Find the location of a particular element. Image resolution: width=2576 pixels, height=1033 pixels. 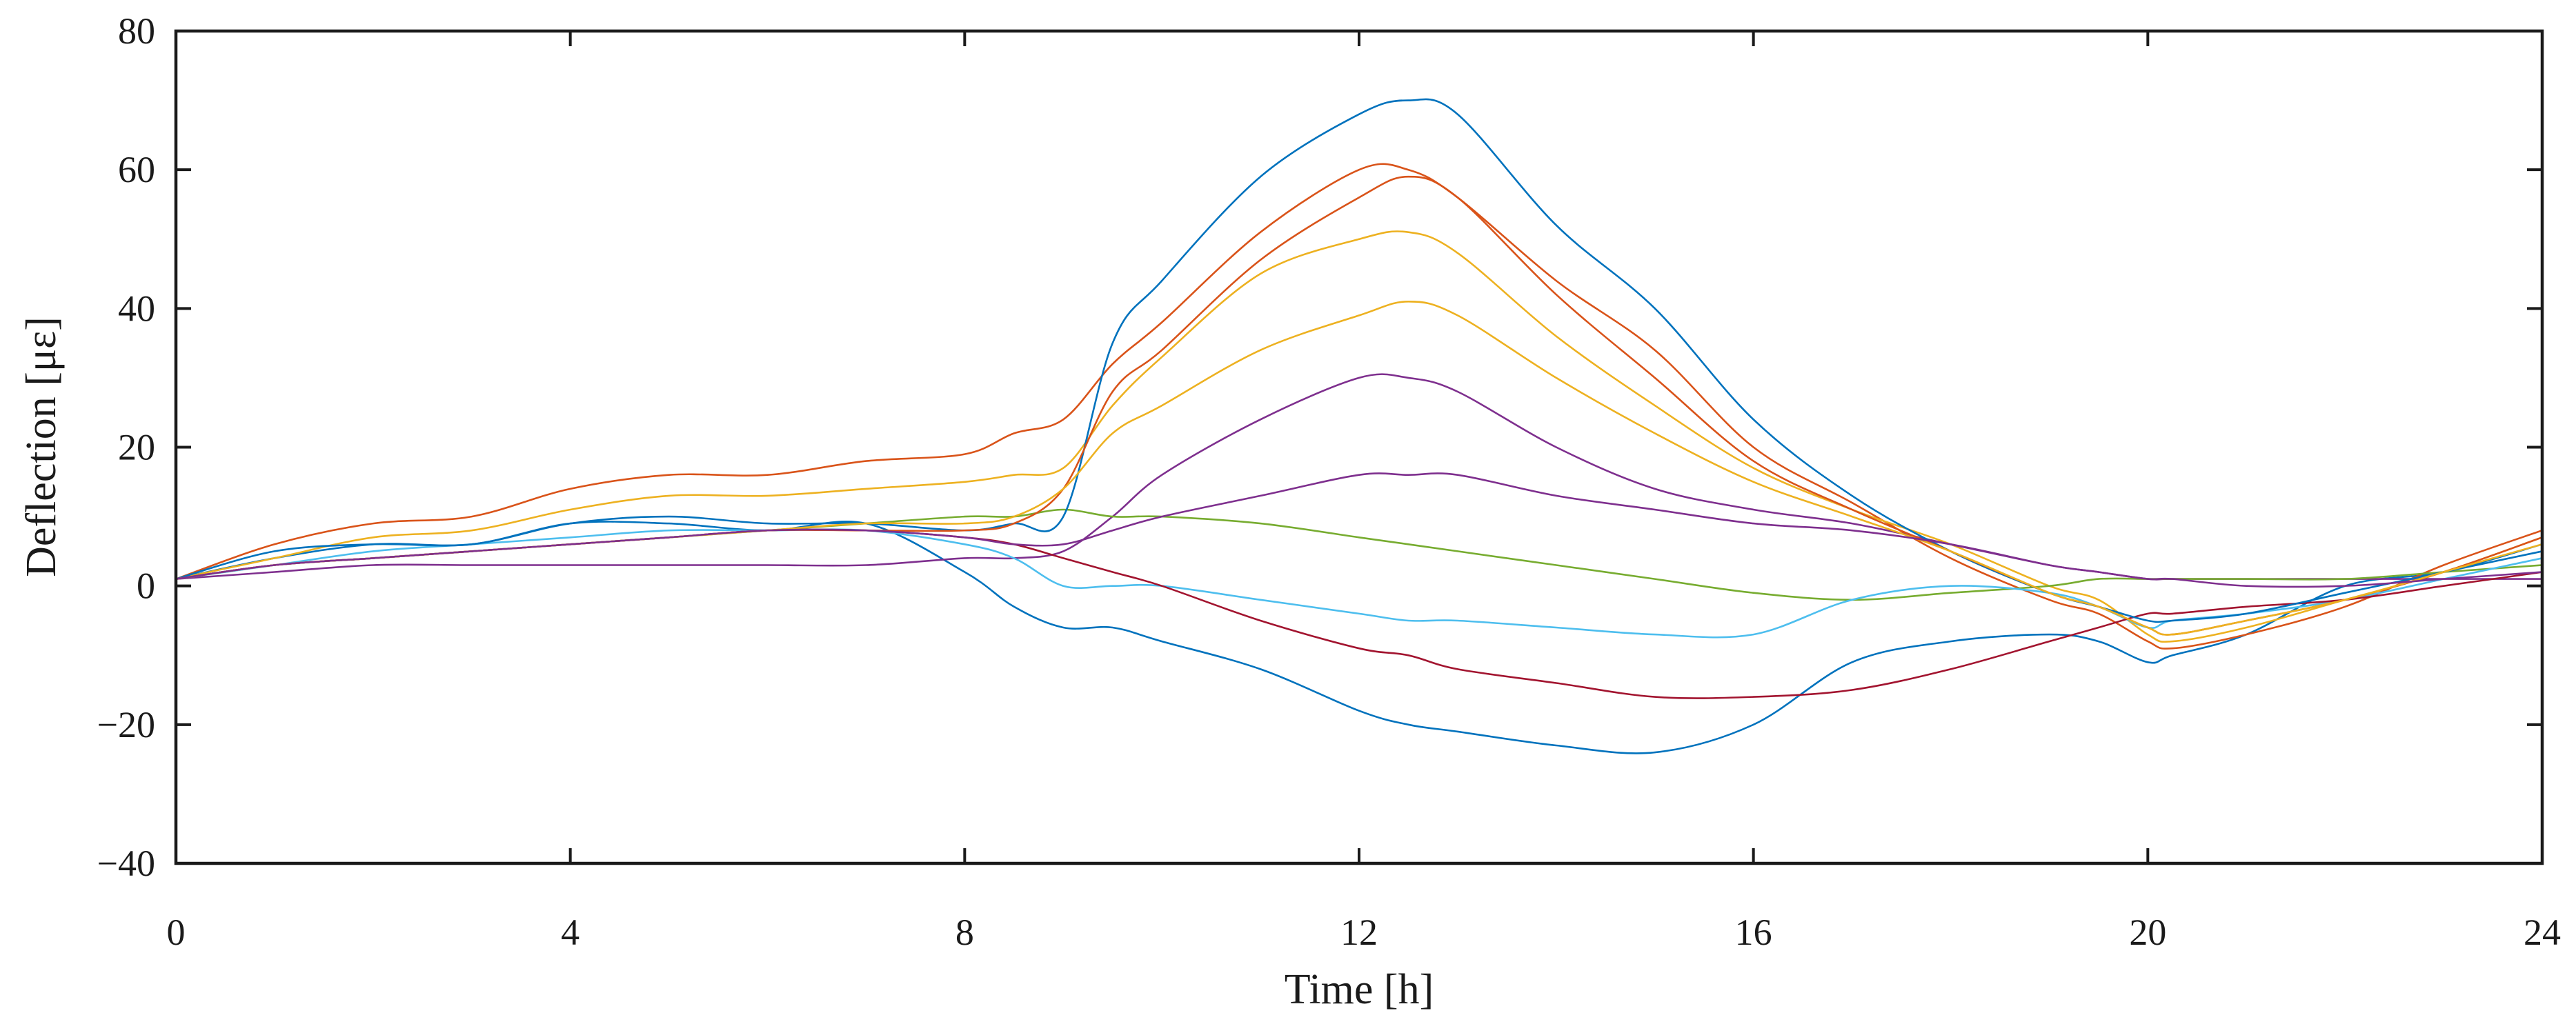

y-tick-label: 60 is located at coordinates (136, 170).